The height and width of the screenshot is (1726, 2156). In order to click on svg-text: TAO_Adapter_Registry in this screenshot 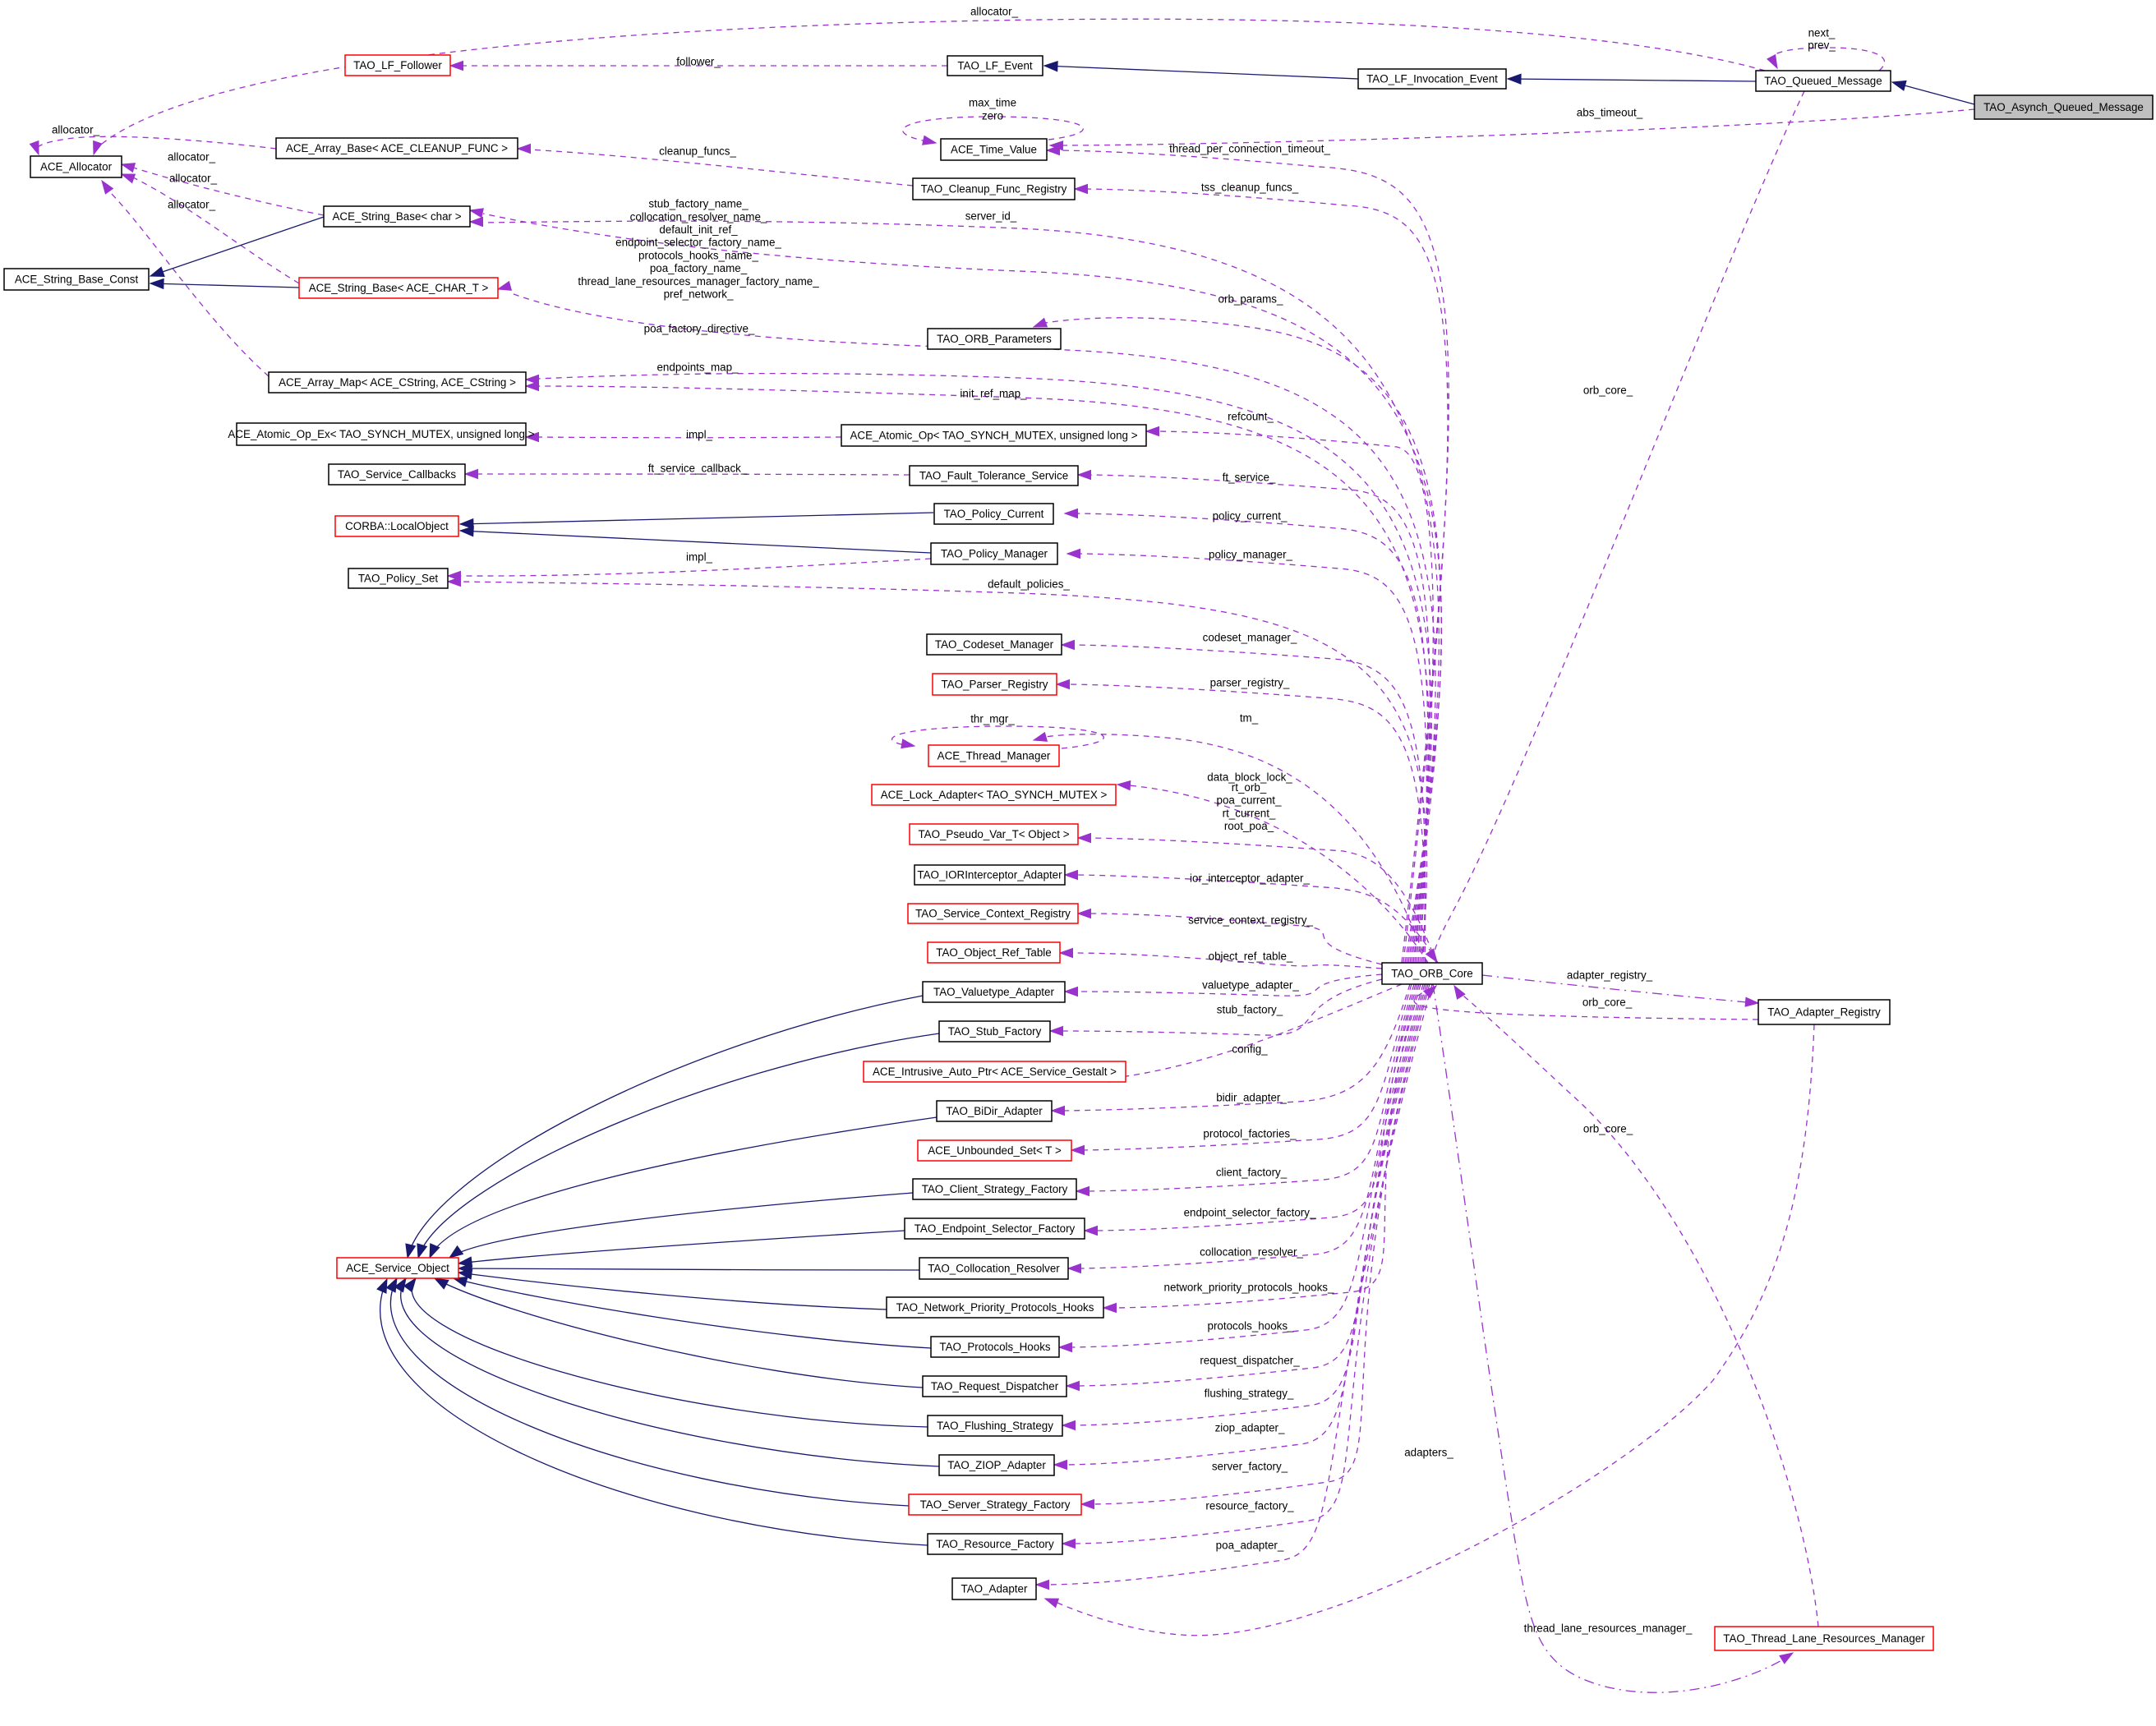, I will do `click(1824, 1013)`.